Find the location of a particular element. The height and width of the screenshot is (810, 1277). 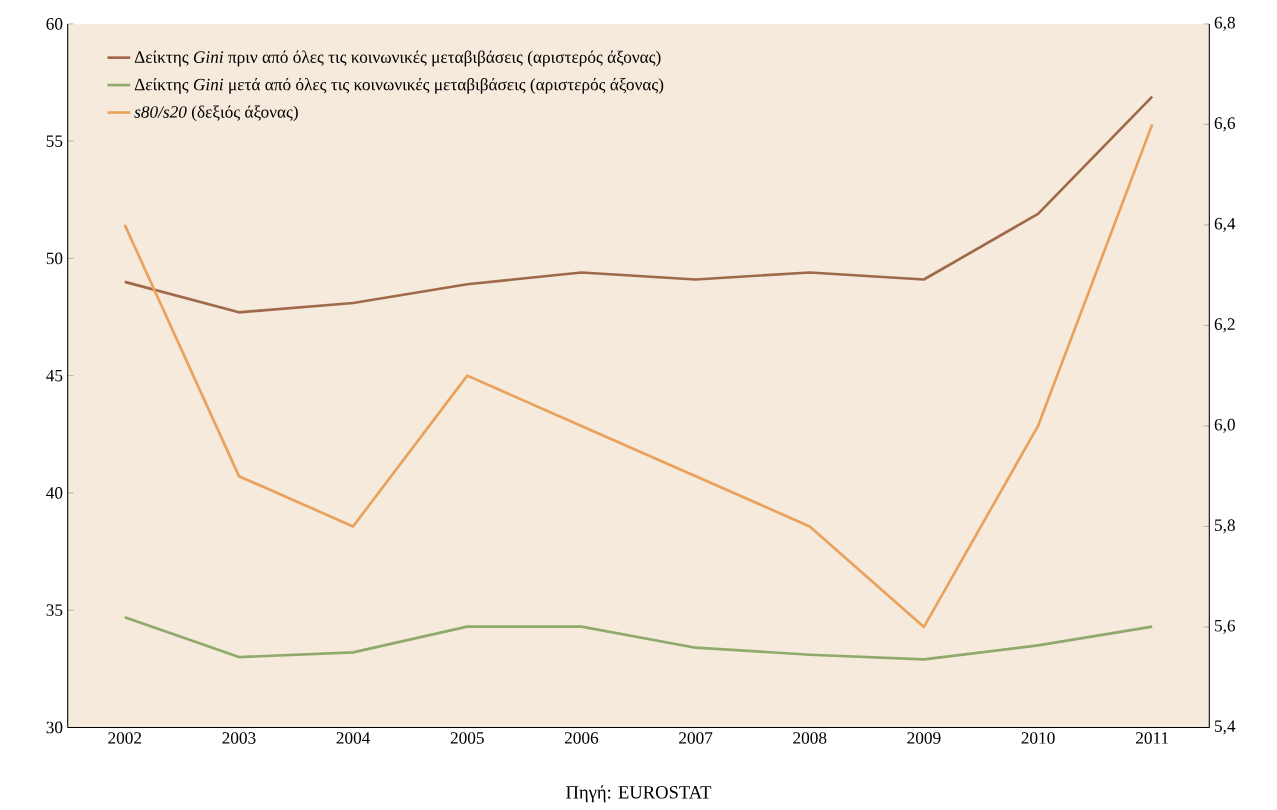

y-tick-label: 30 is located at coordinates (54, 727).